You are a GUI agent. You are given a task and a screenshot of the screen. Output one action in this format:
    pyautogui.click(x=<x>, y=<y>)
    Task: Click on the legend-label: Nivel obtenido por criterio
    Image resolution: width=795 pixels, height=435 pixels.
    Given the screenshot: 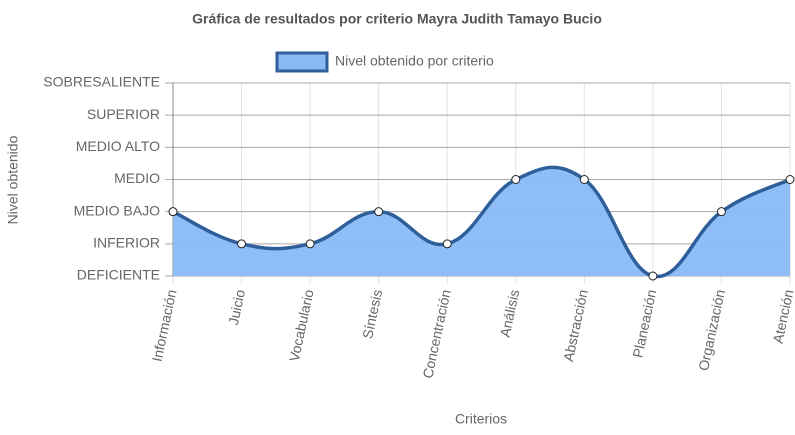 What is the action you would take?
    pyautogui.click(x=414, y=61)
    